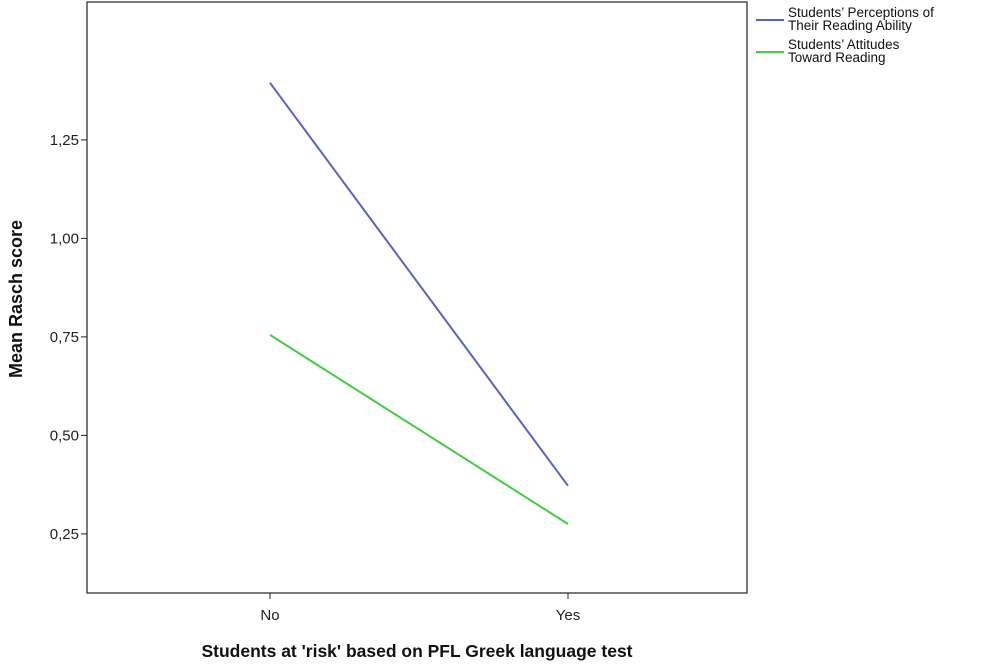 Image resolution: width=985 pixels, height=664 pixels. What do you see at coordinates (16, 299) in the screenshot?
I see `y-axis-title: Mean Rasch score` at bounding box center [16, 299].